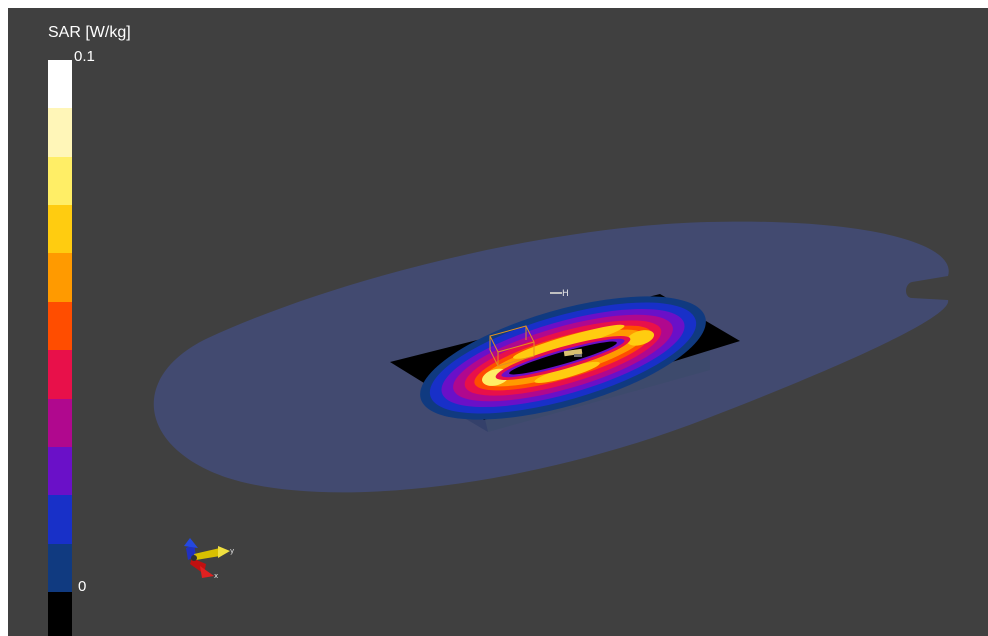 This screenshot has height=636, width=988. I want to click on axis-triad: y x, so click(209, 559).